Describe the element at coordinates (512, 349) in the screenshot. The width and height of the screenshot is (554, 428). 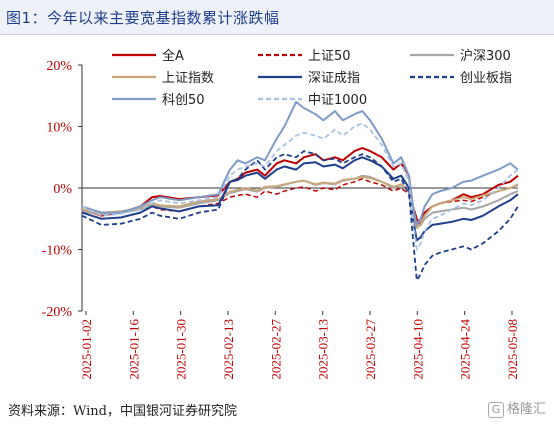
I see `x-tick-label: 2025-05-08` at that location.